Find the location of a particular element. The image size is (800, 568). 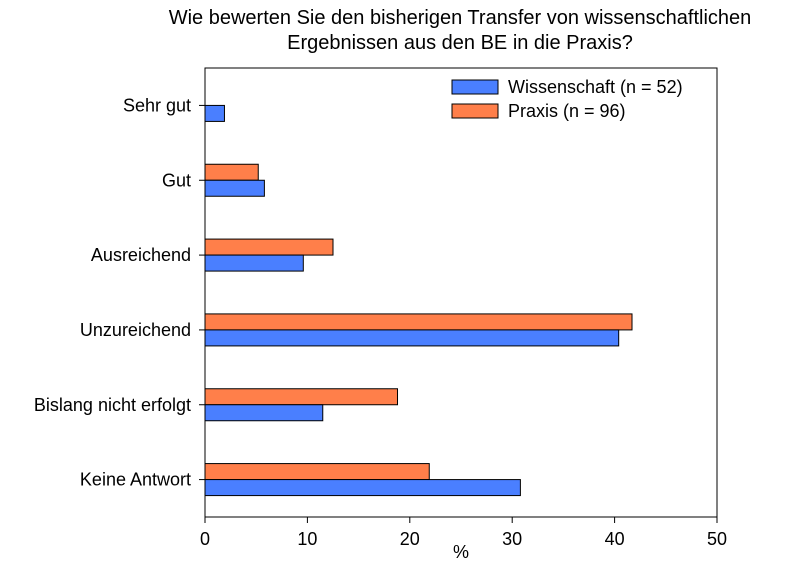

y-tick-label: Bislang nicht erfolgt is located at coordinates (112, 405).